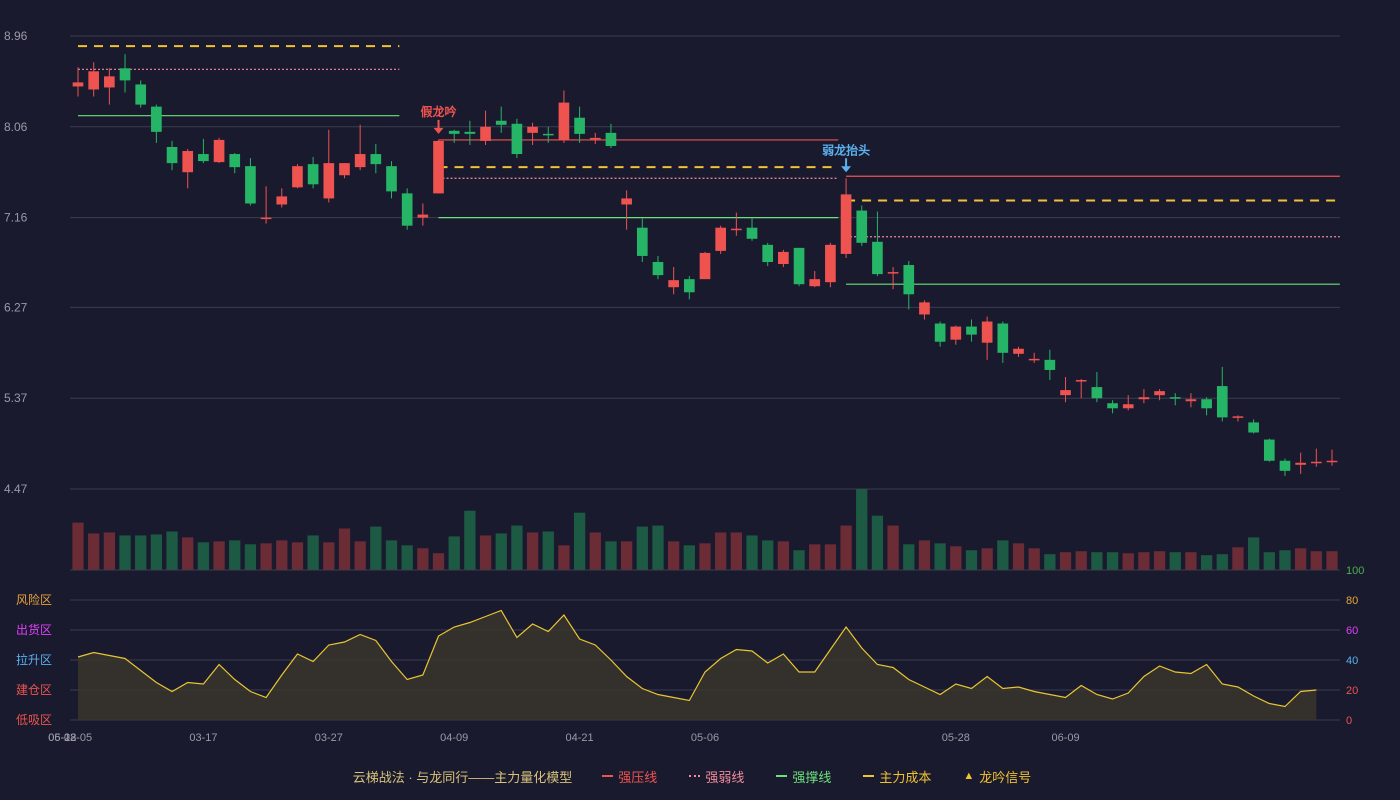 Image resolution: width=1400 pixels, height=800 pixels. I want to click on legend-swatch-weak, so click(695, 776).